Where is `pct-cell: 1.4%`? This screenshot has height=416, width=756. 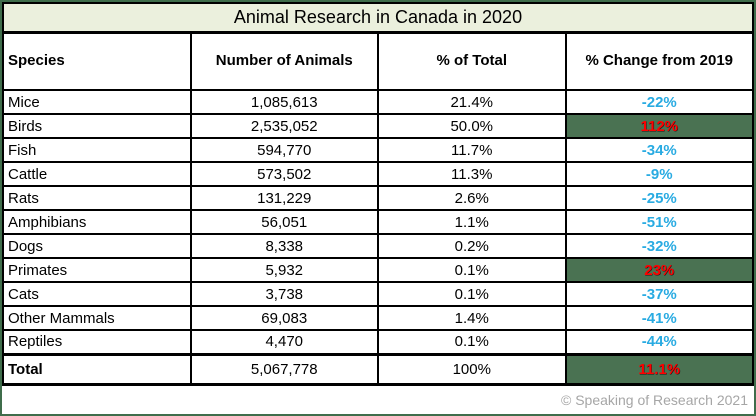 pct-cell: 1.4% is located at coordinates (472, 318).